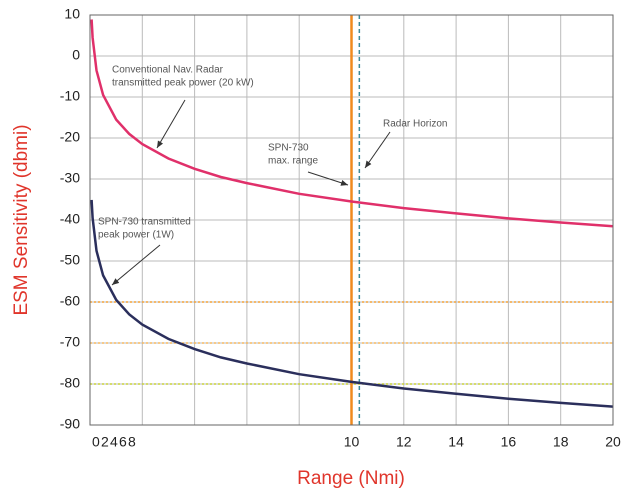 Image resolution: width=630 pixels, height=495 pixels. What do you see at coordinates (509, 442) in the screenshot?
I see `x-tick-label: 16` at bounding box center [509, 442].